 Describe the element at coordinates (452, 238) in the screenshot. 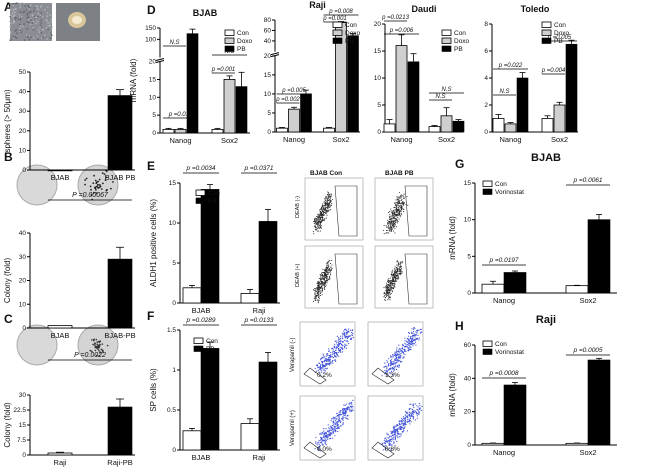

I see `y-axis-label: mRNA (fold)` at that location.